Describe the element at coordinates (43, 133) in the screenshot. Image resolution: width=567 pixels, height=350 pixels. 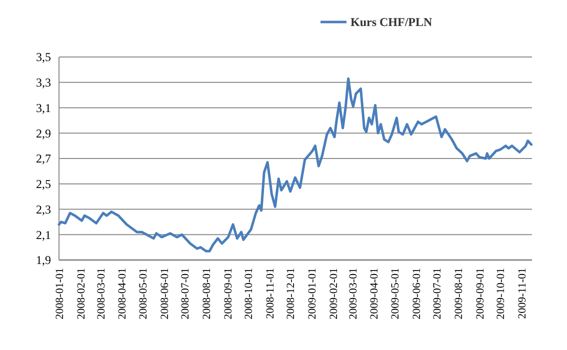
I see `y-tick-label: 2,9` at that location.